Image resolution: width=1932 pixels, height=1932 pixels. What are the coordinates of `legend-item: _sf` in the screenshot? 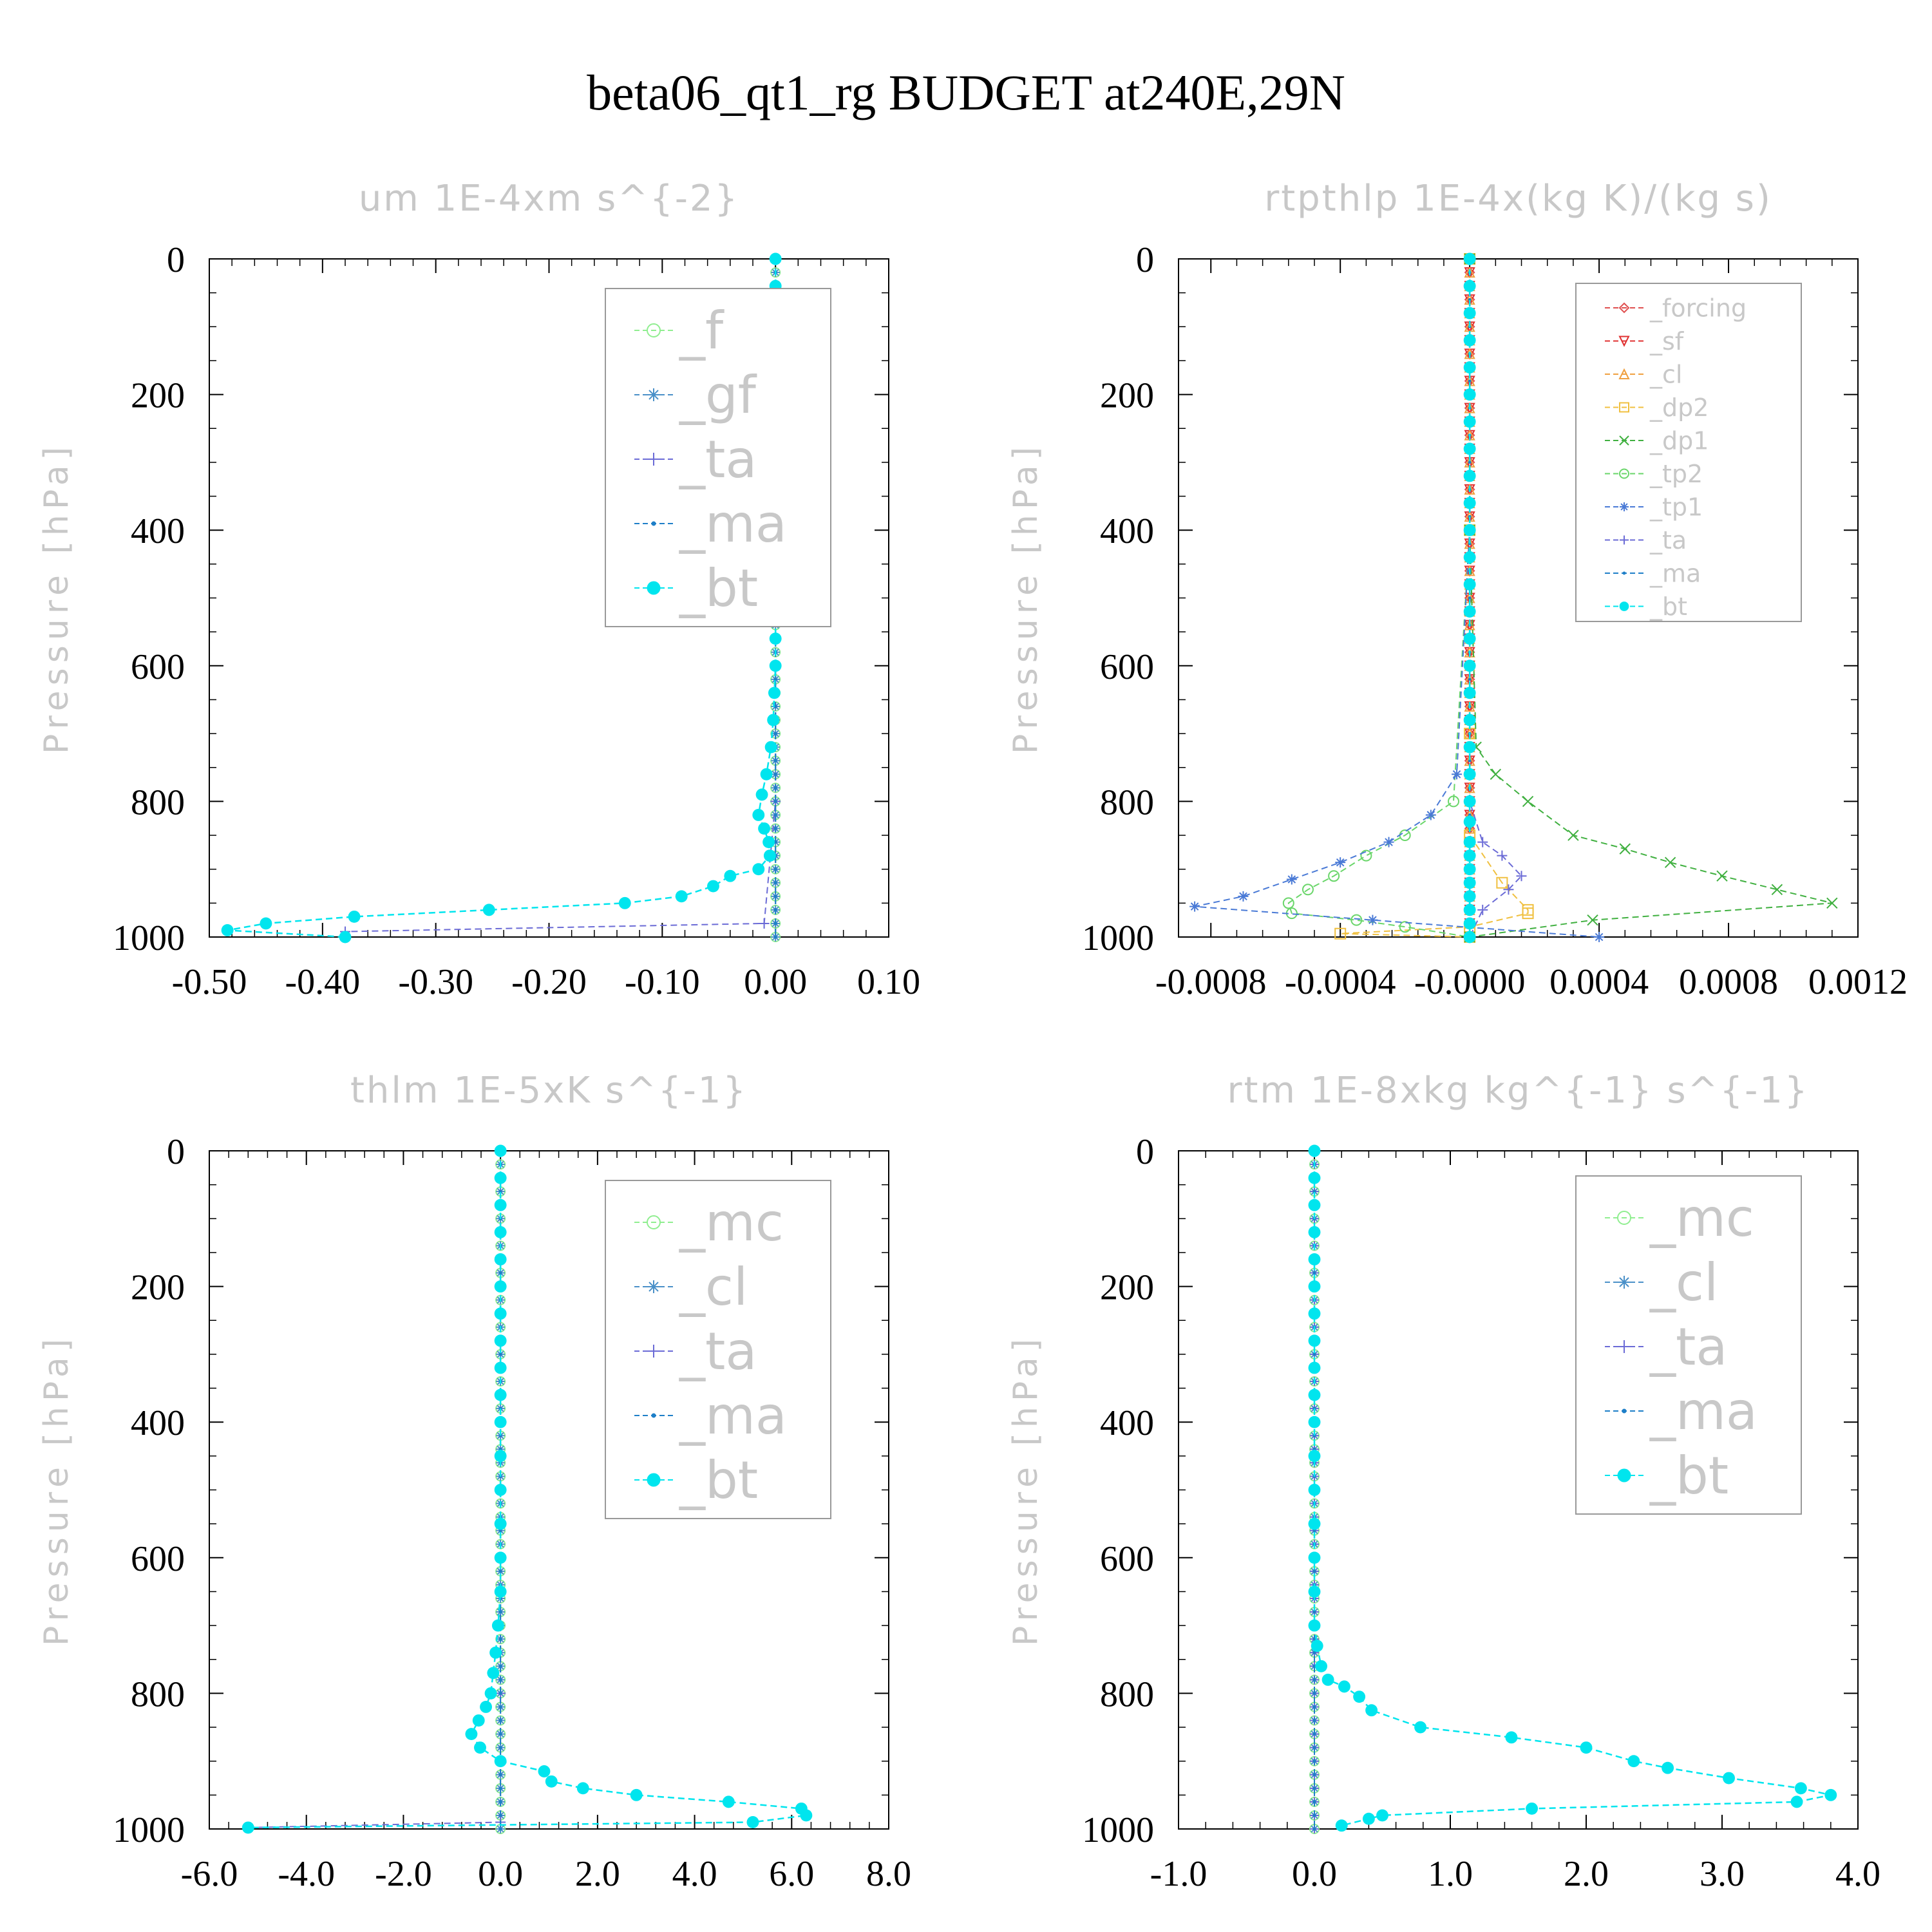 It's located at (1645, 341).